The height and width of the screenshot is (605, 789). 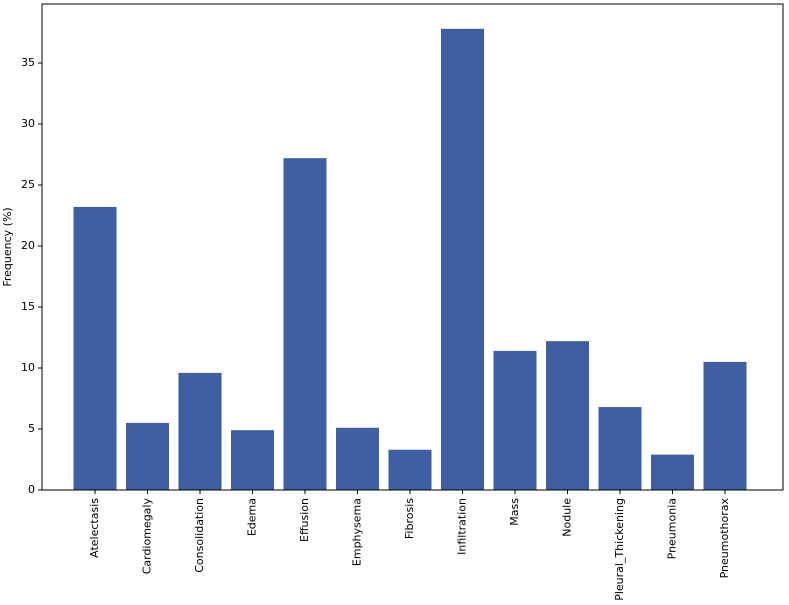 What do you see at coordinates (28, 184) in the screenshot?
I see `y-tick-label: 25` at bounding box center [28, 184].